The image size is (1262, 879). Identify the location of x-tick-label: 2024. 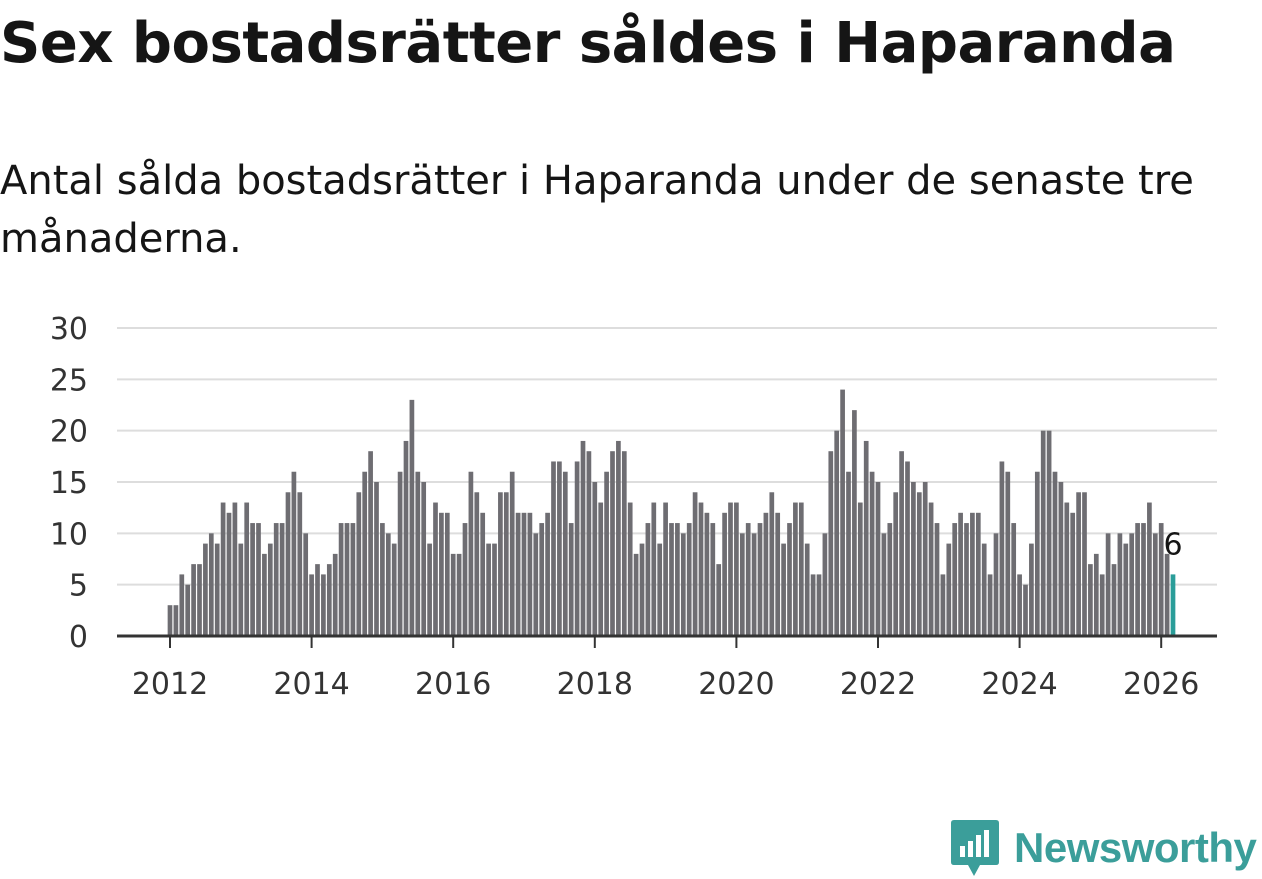
(1019, 684).